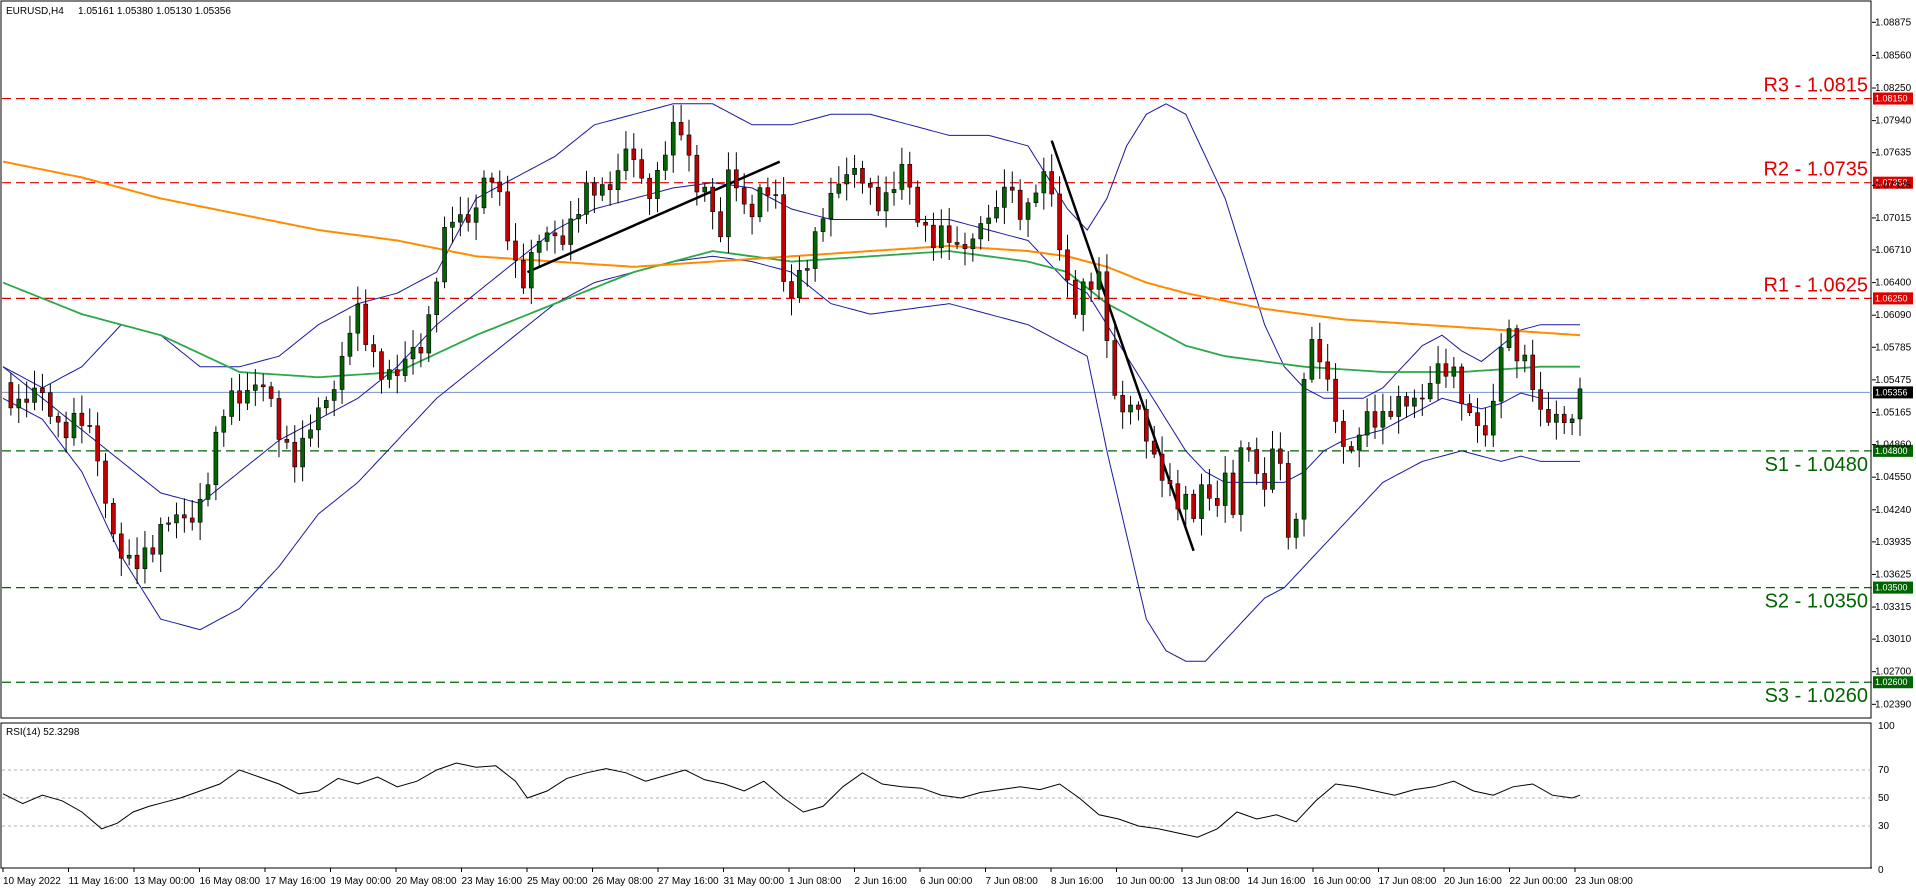 Image resolution: width=1916 pixels, height=896 pixels. I want to click on resistance-price-tag-text: 1.07350, so click(1891, 183).